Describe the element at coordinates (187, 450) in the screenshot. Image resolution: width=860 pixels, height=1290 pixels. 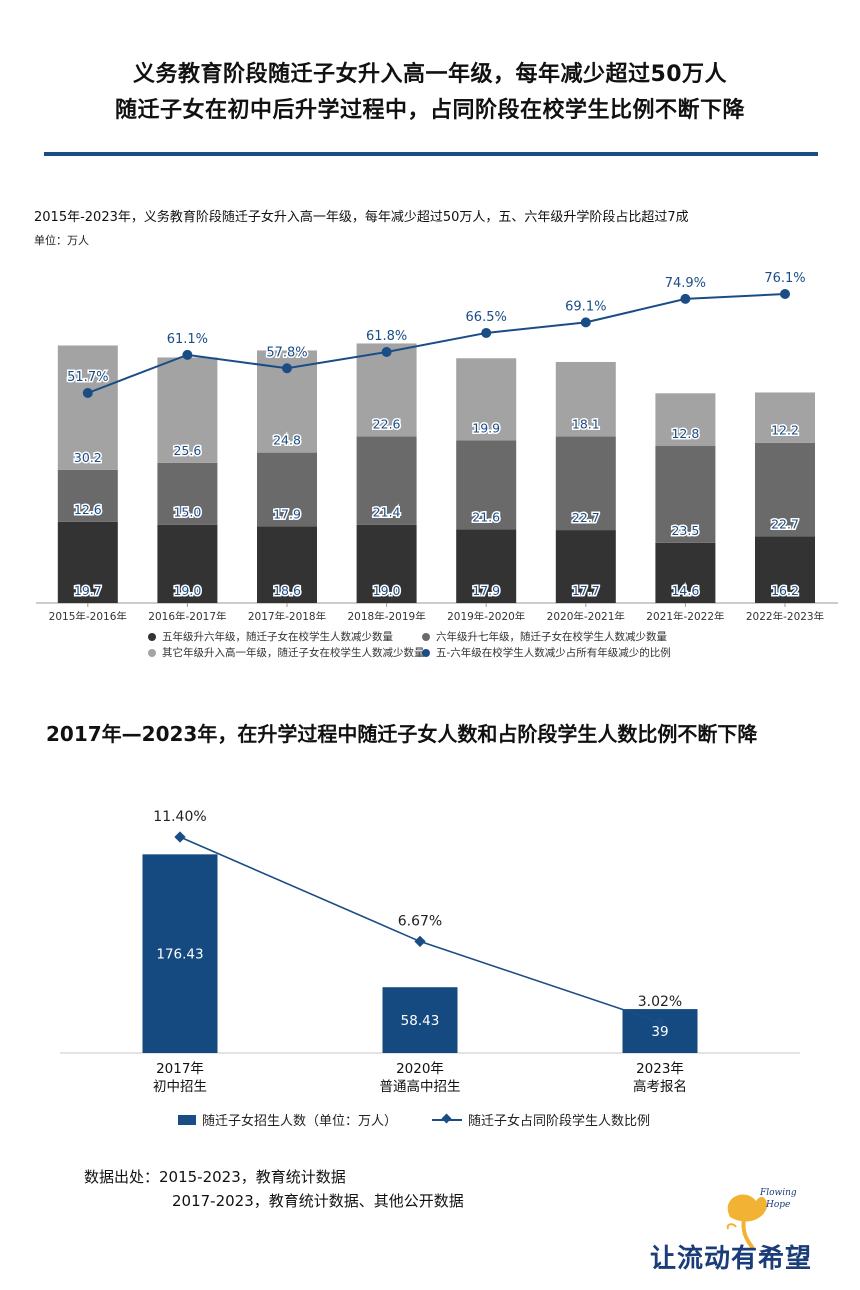
I see `chart1-value-label-s2-1: 25.6` at that location.